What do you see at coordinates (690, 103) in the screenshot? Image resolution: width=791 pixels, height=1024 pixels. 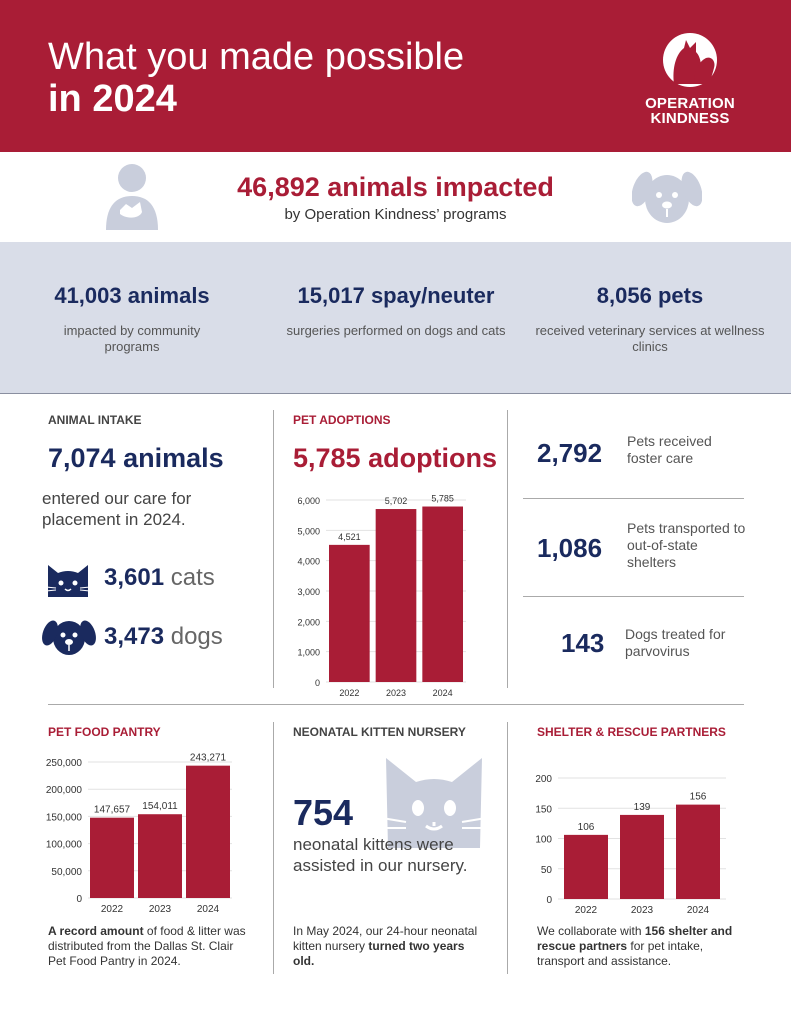 I see `logo-word-1: OPERATION` at bounding box center [690, 103].